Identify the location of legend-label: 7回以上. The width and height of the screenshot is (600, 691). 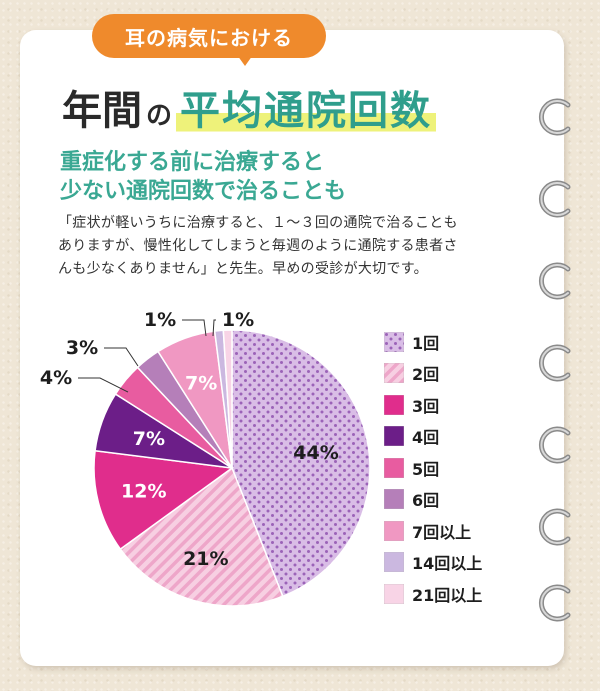
(442, 532).